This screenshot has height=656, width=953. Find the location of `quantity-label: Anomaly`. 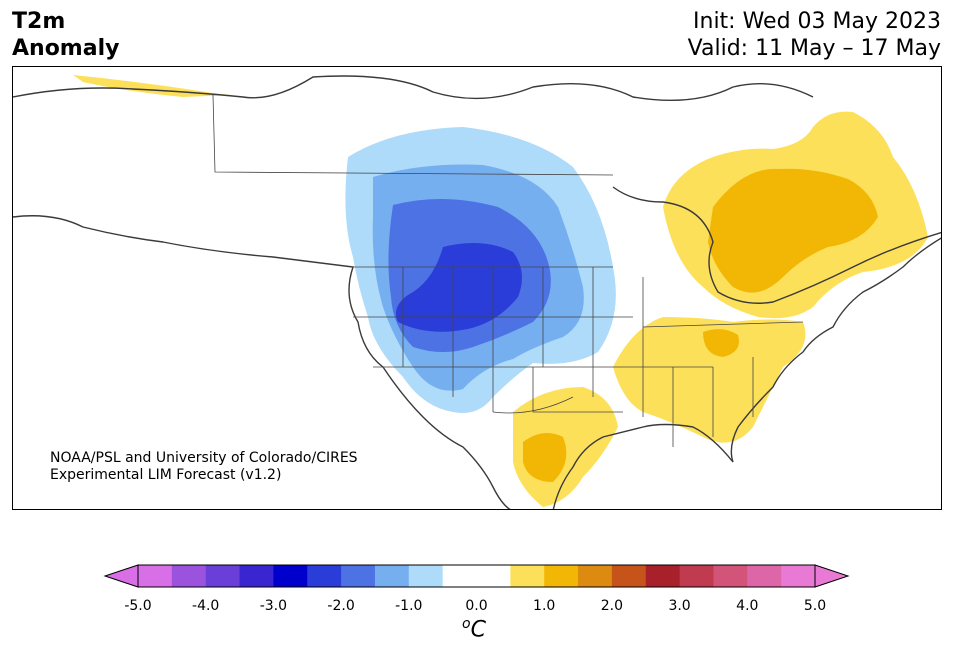

quantity-label: Anomaly is located at coordinates (66, 48).